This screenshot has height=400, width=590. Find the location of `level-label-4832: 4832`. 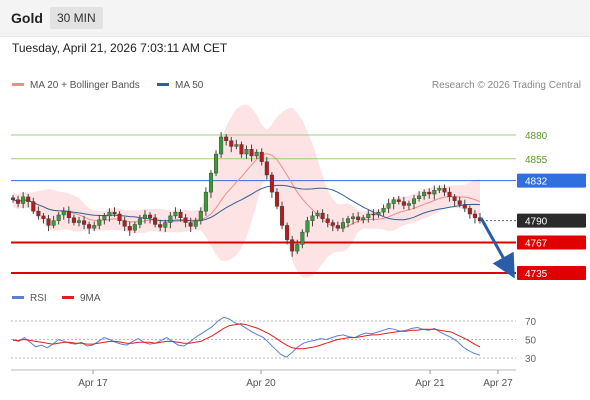

level-label-4832: 4832 is located at coordinates (536, 182).